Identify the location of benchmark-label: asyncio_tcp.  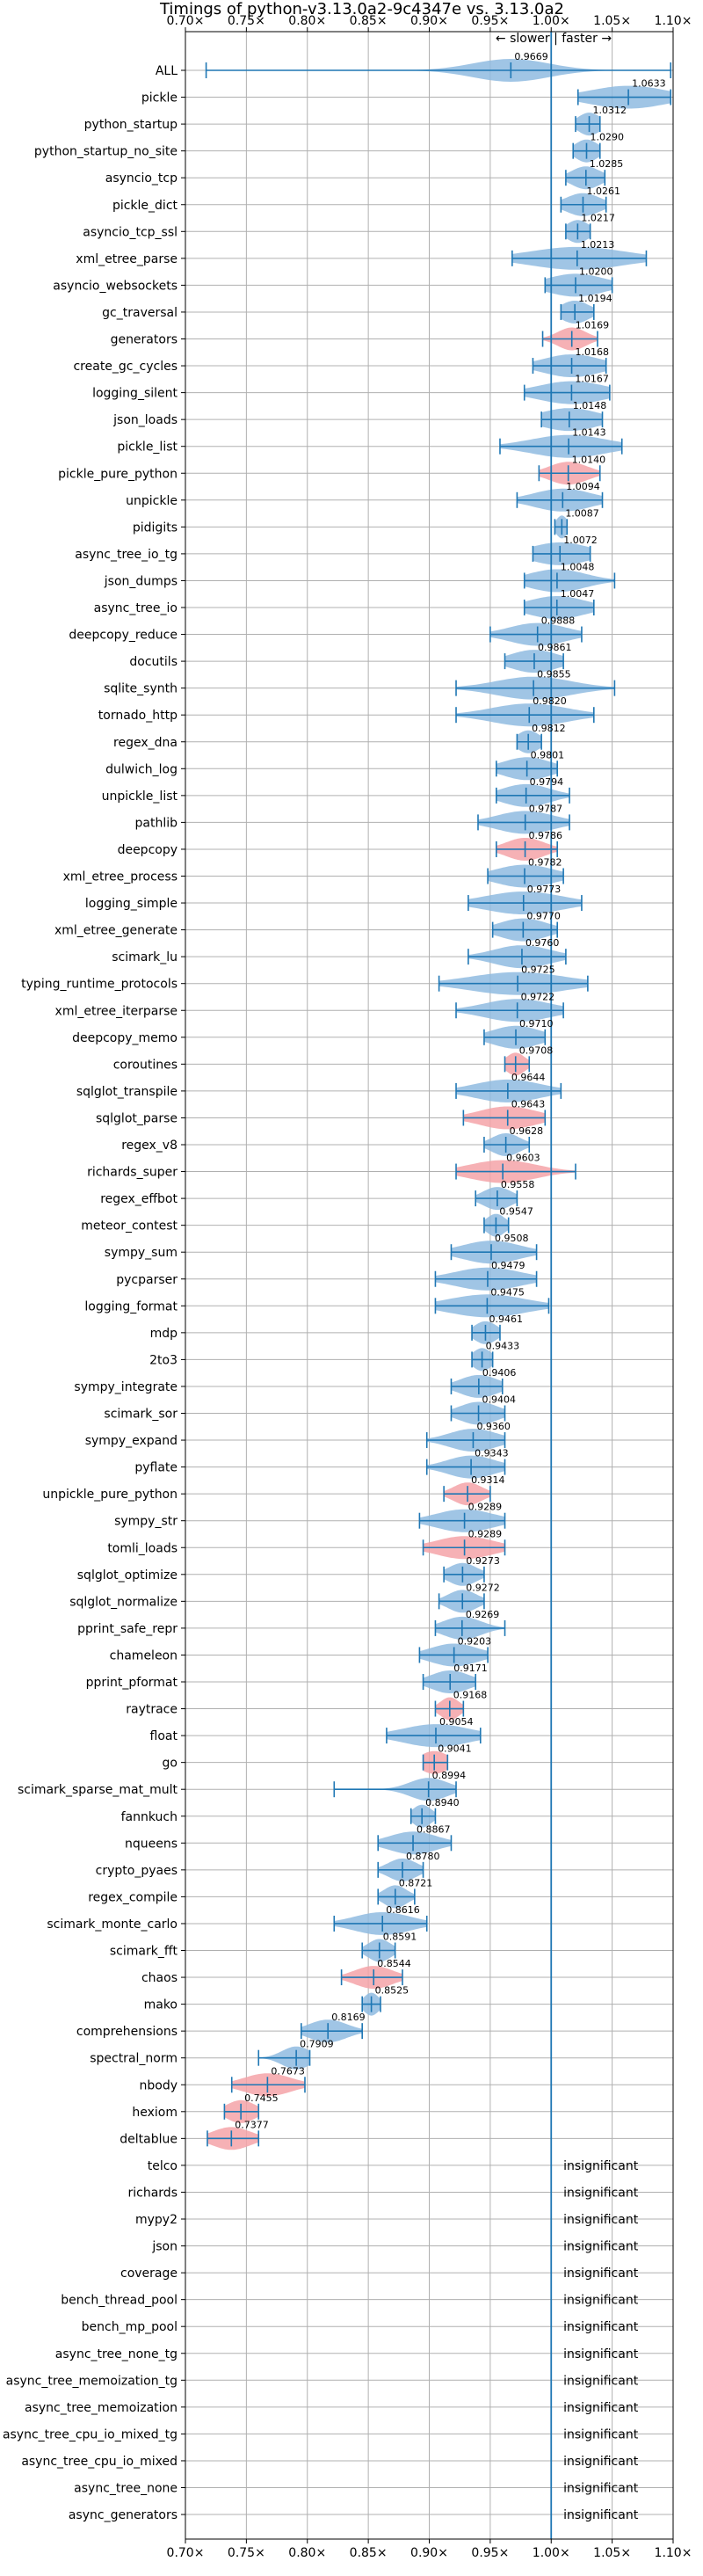
(142, 178).